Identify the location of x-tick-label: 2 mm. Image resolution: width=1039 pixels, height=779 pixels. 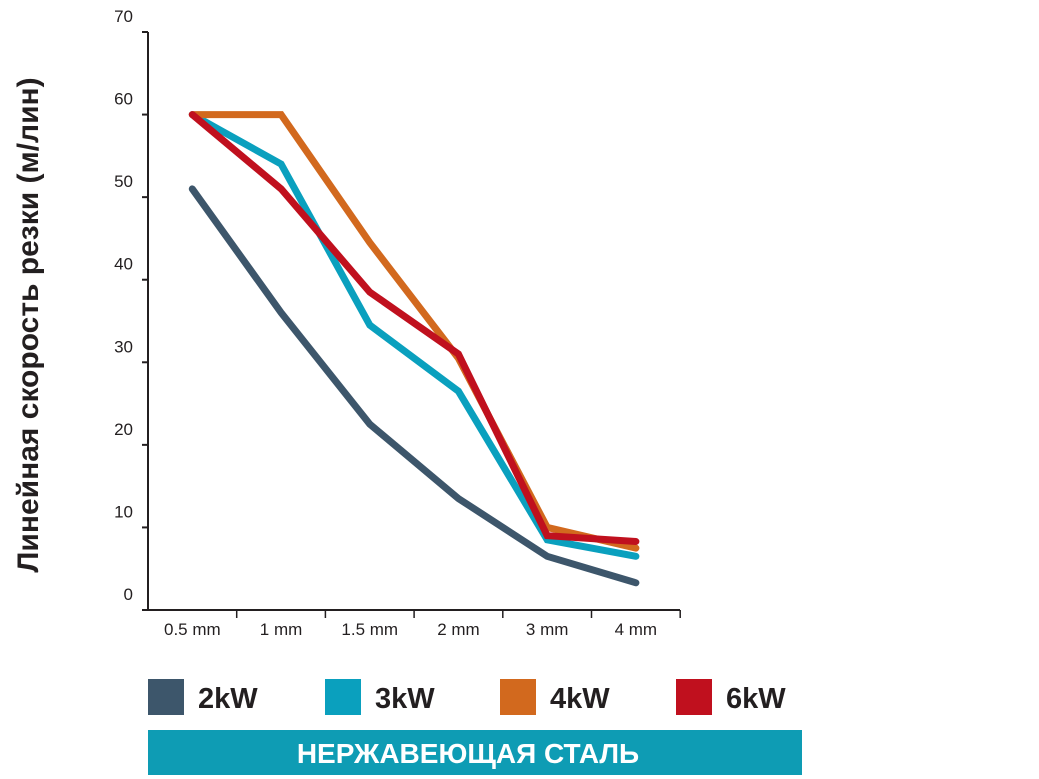
(458, 629).